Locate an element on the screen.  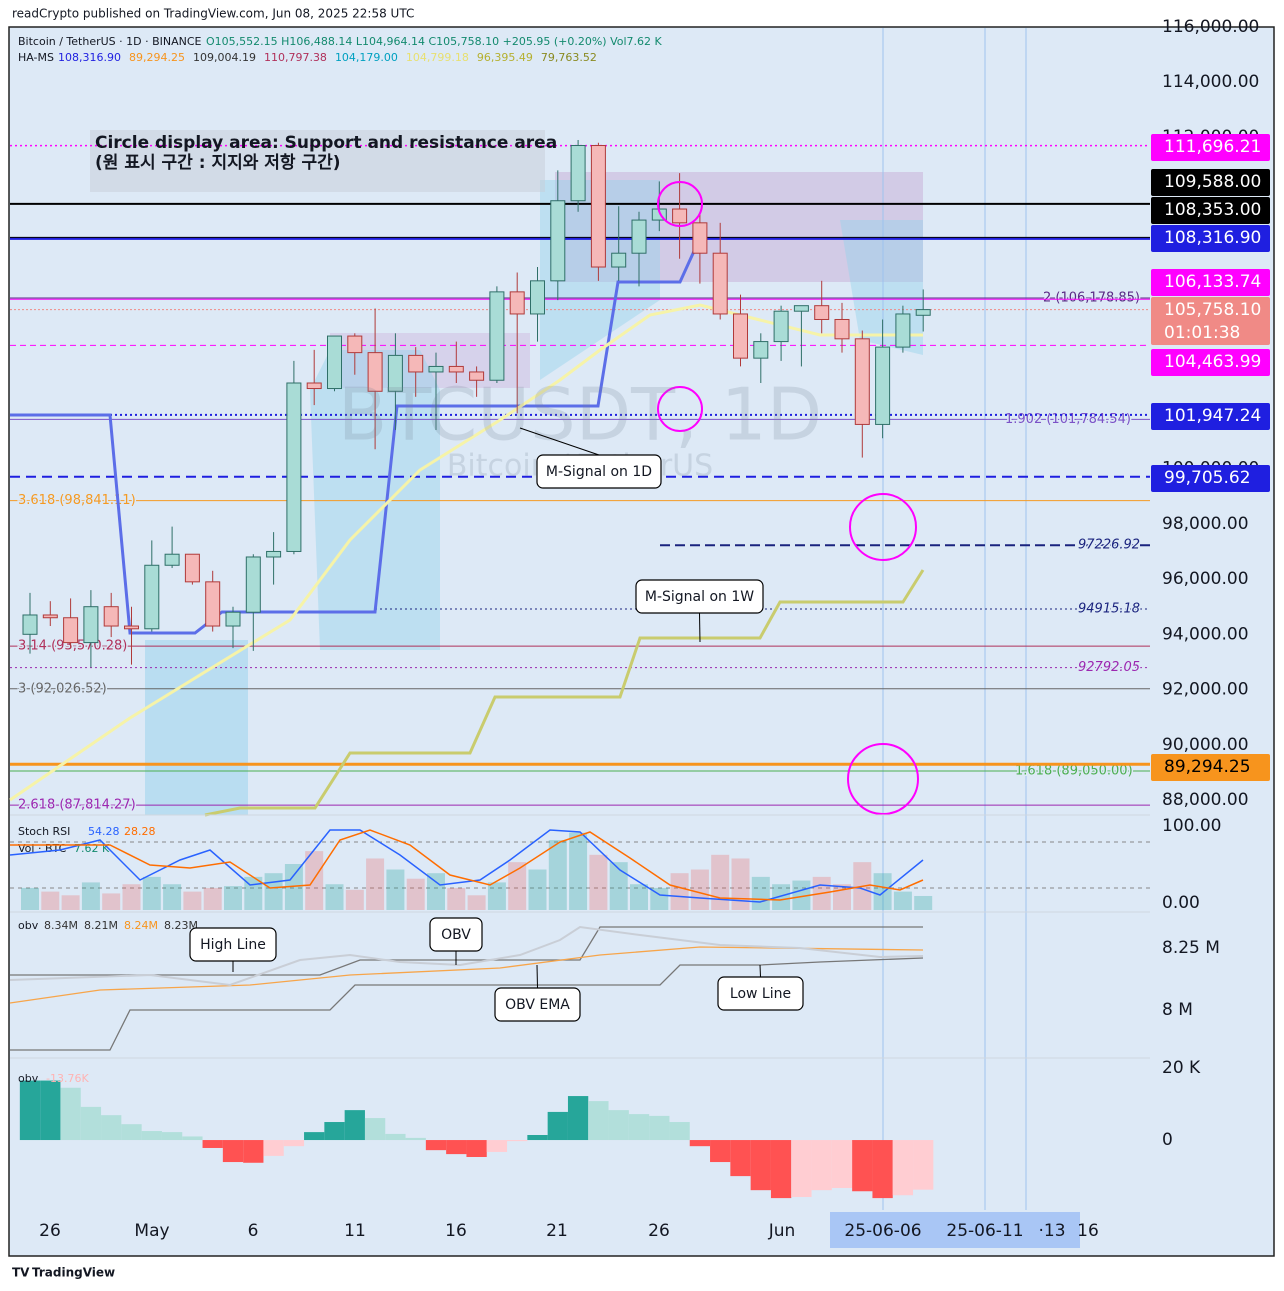
y-tick-label: 98,000.00 is located at coordinates (1205, 524).